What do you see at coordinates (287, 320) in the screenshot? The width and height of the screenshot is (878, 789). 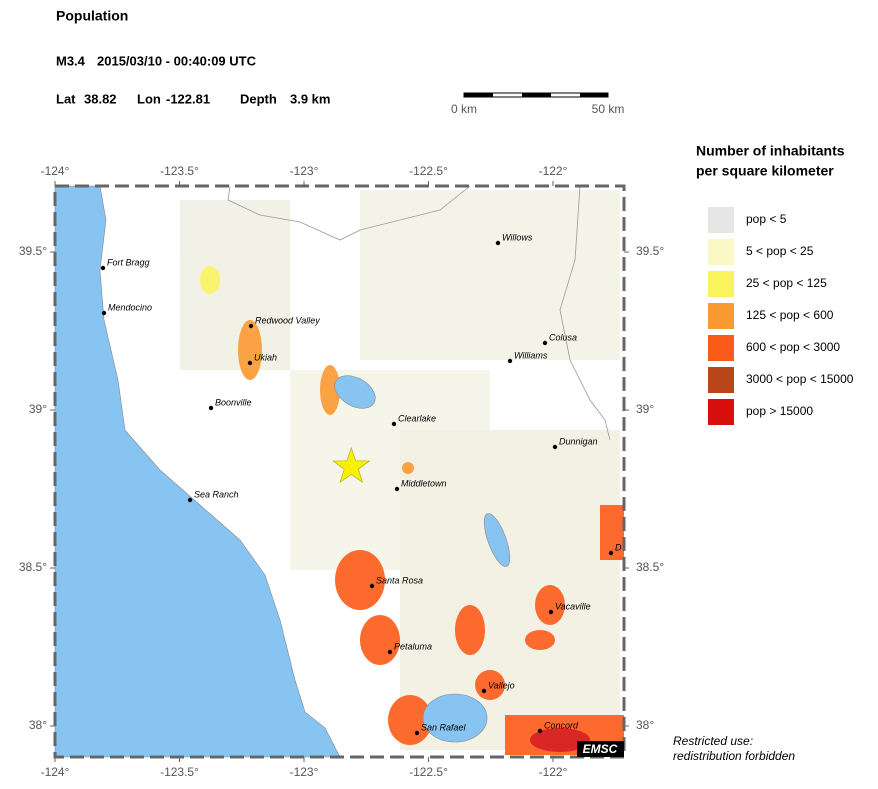 I see `city-label: Redwood Valley` at bounding box center [287, 320].